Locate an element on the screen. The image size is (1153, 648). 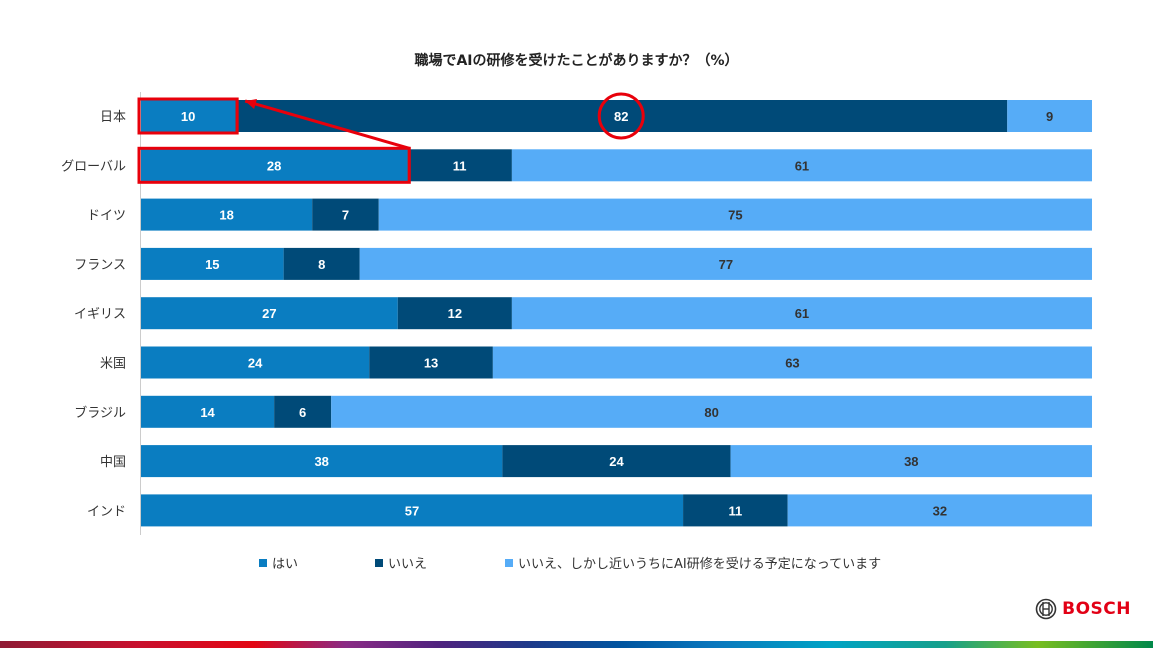
data-label-planned: 77 is located at coordinates (726, 264).